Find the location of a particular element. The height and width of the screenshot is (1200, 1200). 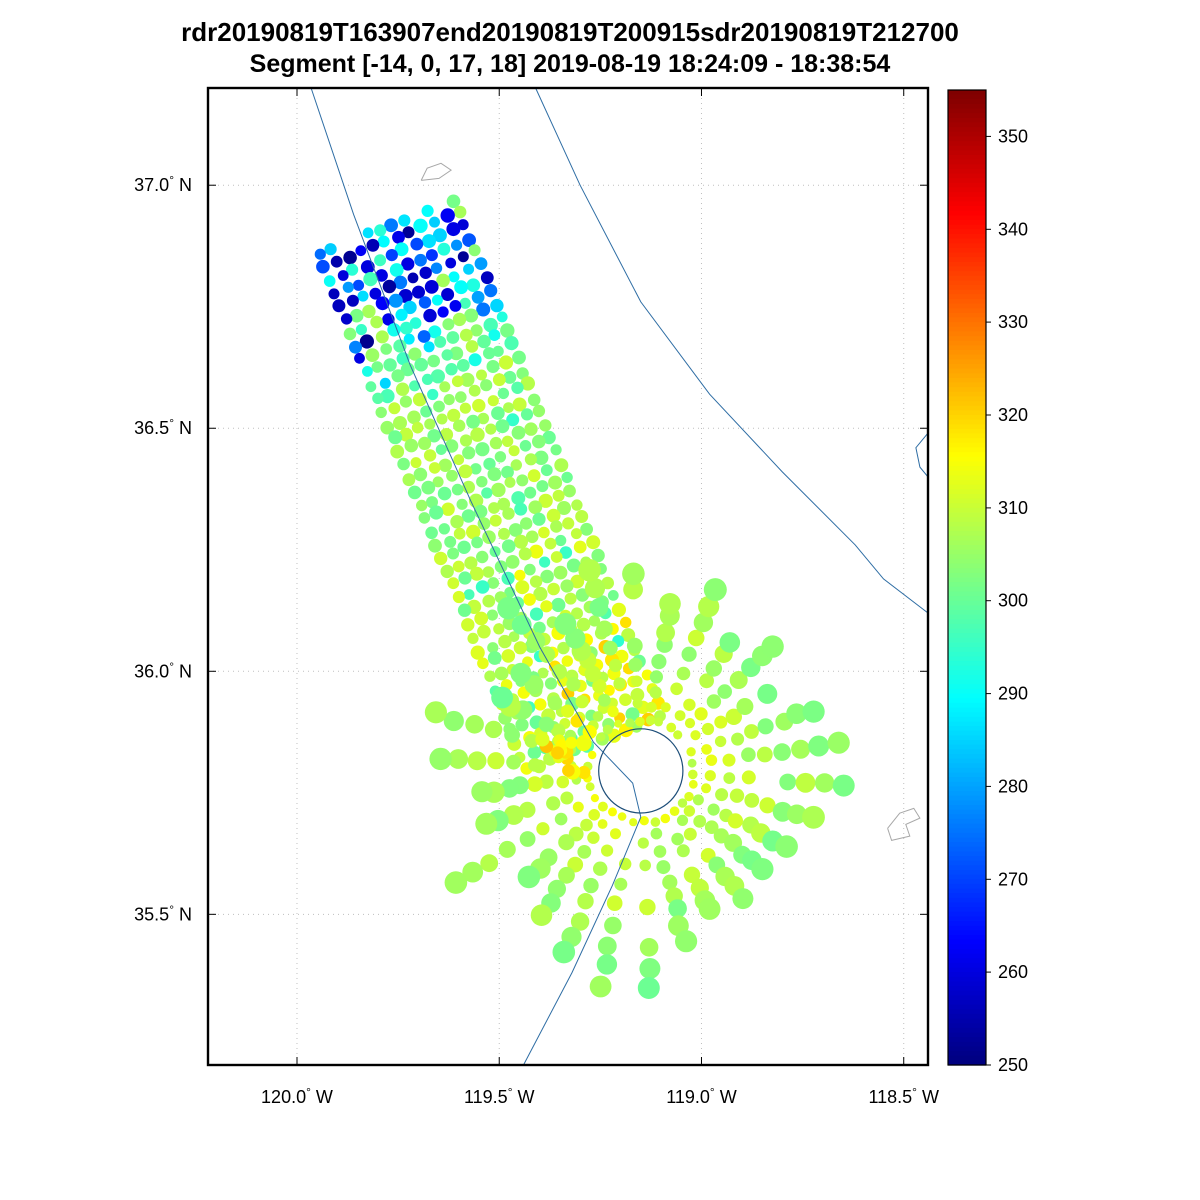

colorbar-tick-label-3: 280 is located at coordinates (1013, 786).